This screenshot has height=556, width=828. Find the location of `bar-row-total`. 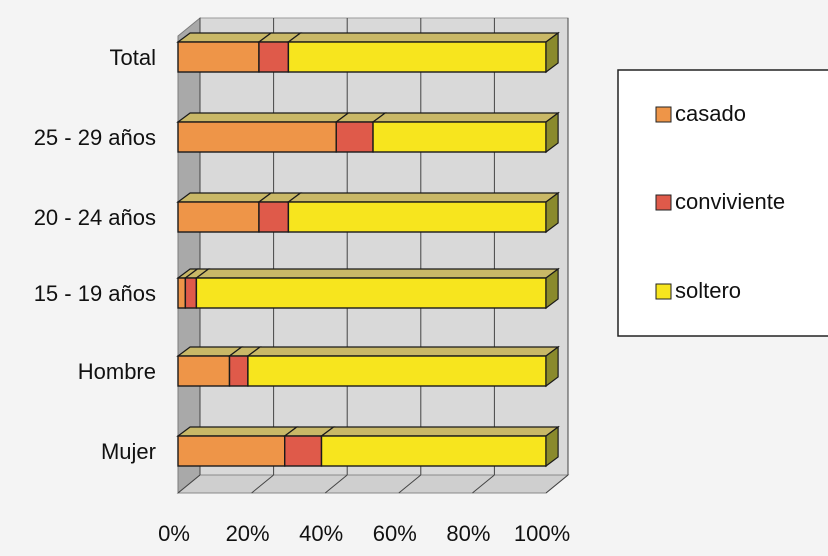

bar-row-total is located at coordinates (368, 52).